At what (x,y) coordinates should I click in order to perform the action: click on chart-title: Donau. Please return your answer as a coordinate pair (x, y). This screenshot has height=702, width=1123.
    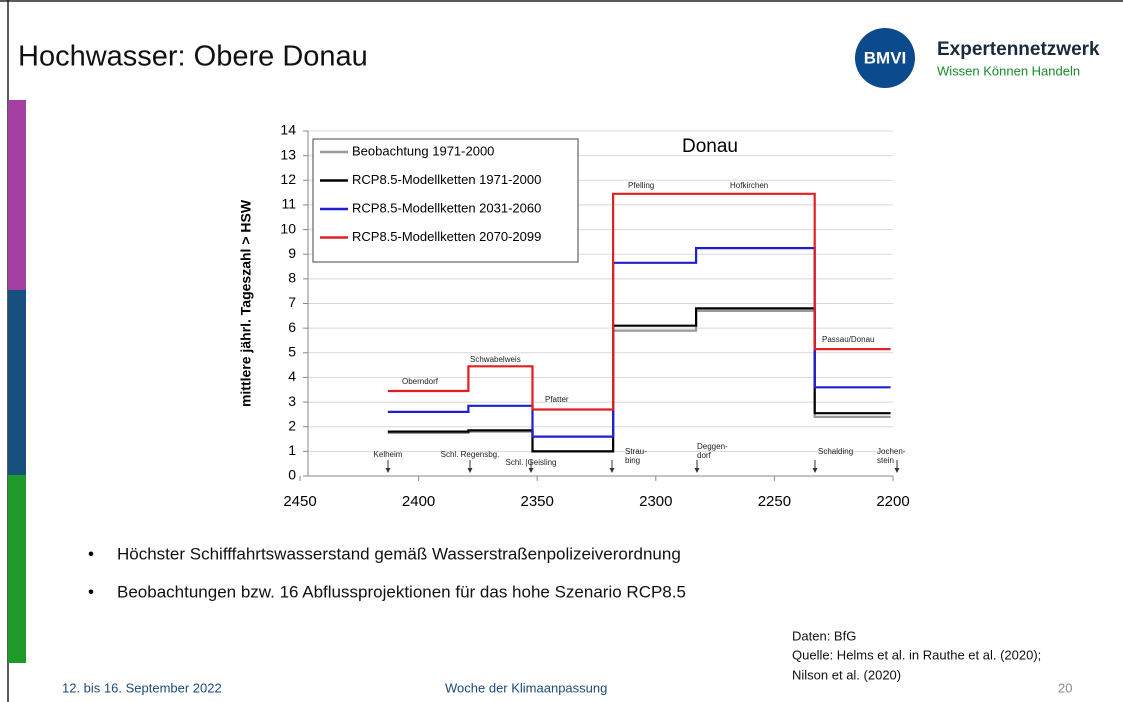
    Looking at the image, I should click on (710, 146).